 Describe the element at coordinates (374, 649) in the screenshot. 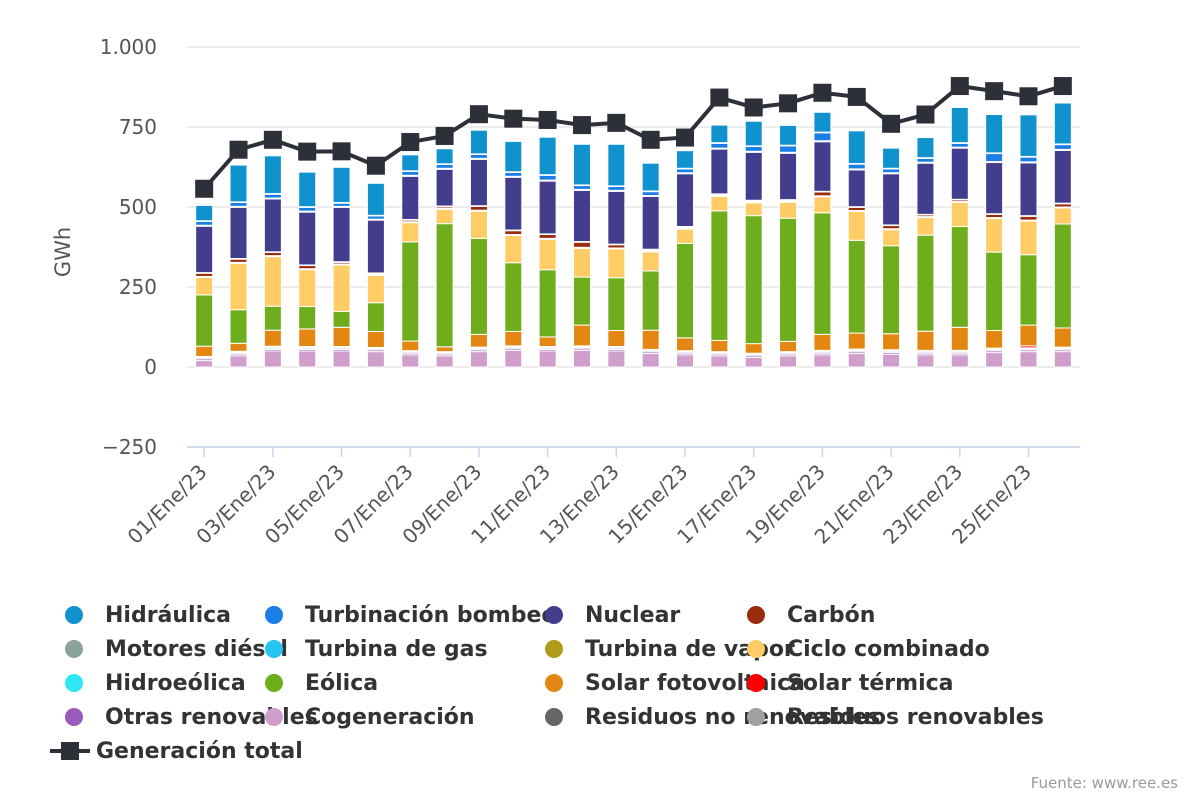

I see `legend-item: Turbina de gas` at that location.